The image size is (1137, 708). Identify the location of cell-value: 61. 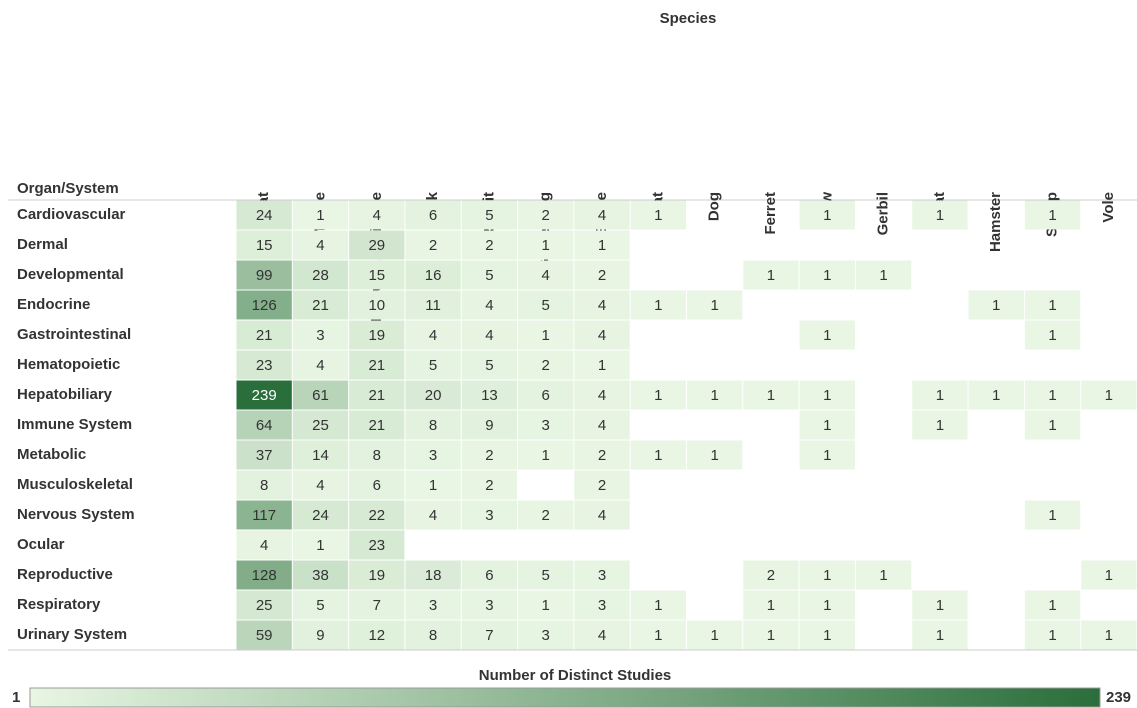
(320, 395).